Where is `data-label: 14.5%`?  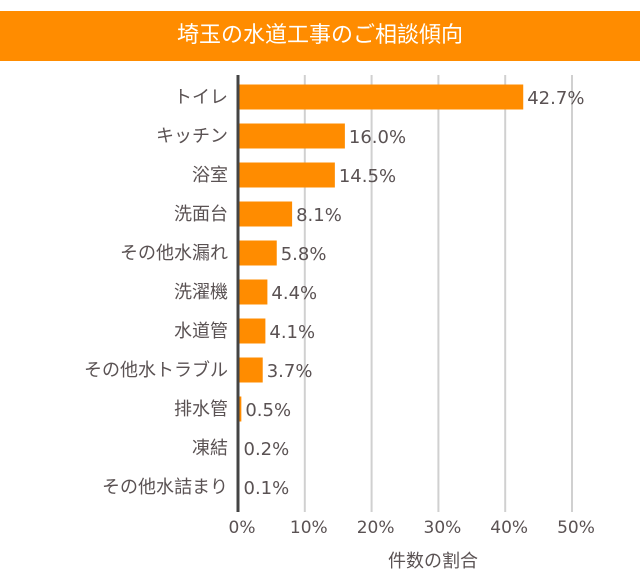 data-label: 14.5% is located at coordinates (367, 176).